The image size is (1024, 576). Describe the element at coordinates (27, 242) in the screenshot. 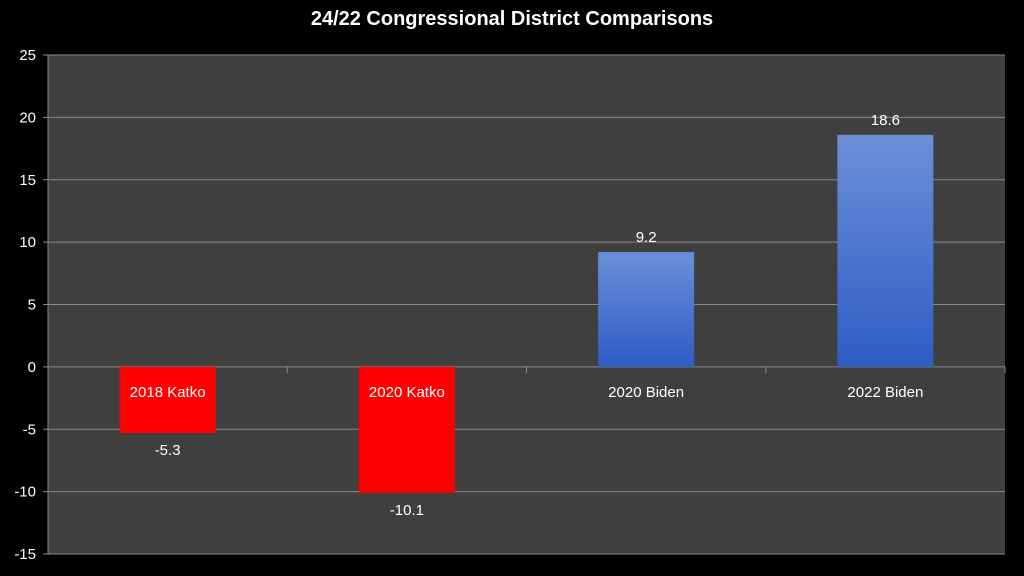

I see `y-tick-label: 10` at that location.